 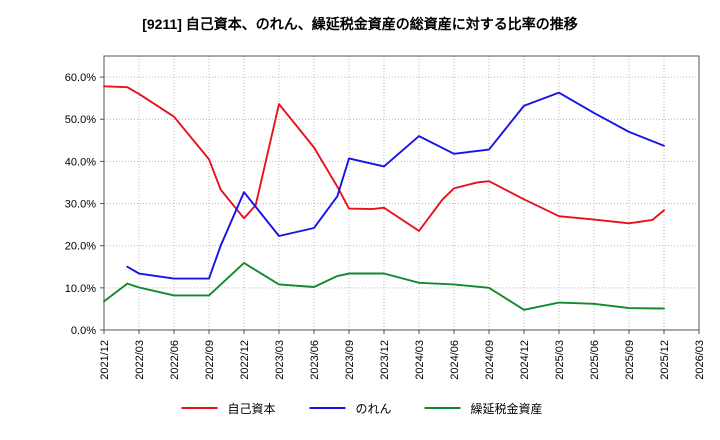 What do you see at coordinates (105, 360) in the screenshot?
I see `x-tick-label: 2021/12` at bounding box center [105, 360].